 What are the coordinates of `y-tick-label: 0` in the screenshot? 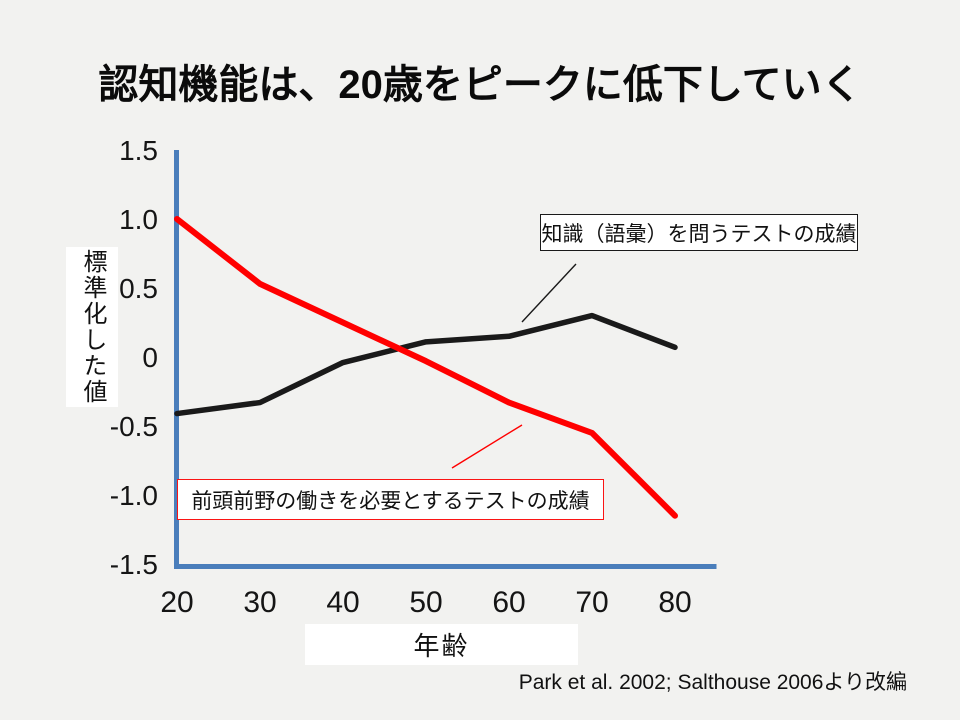 It's located at (150, 357).